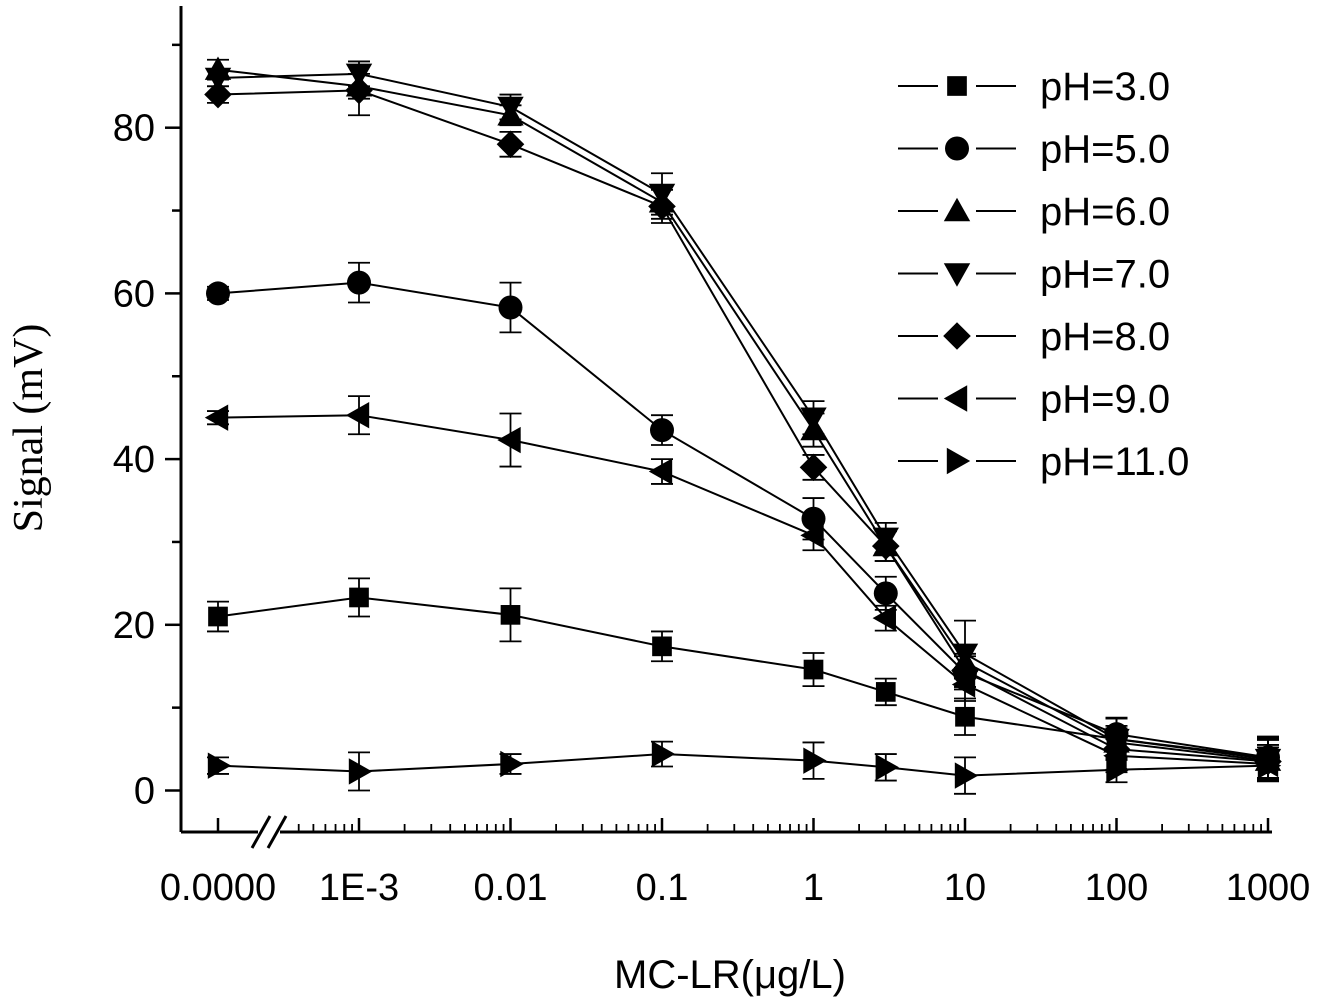  Describe the element at coordinates (1105, 275) in the screenshot. I see `legend-label: pH=7.0` at that location.